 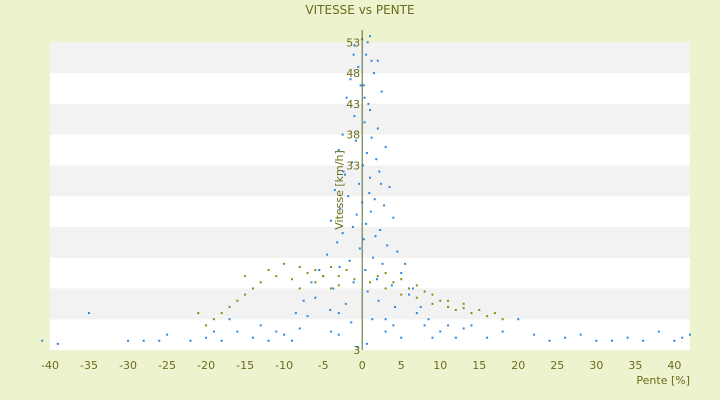 What do you see at coordinates (50, 365) in the screenshot?
I see `x-tick-label: -40` at bounding box center [50, 365].